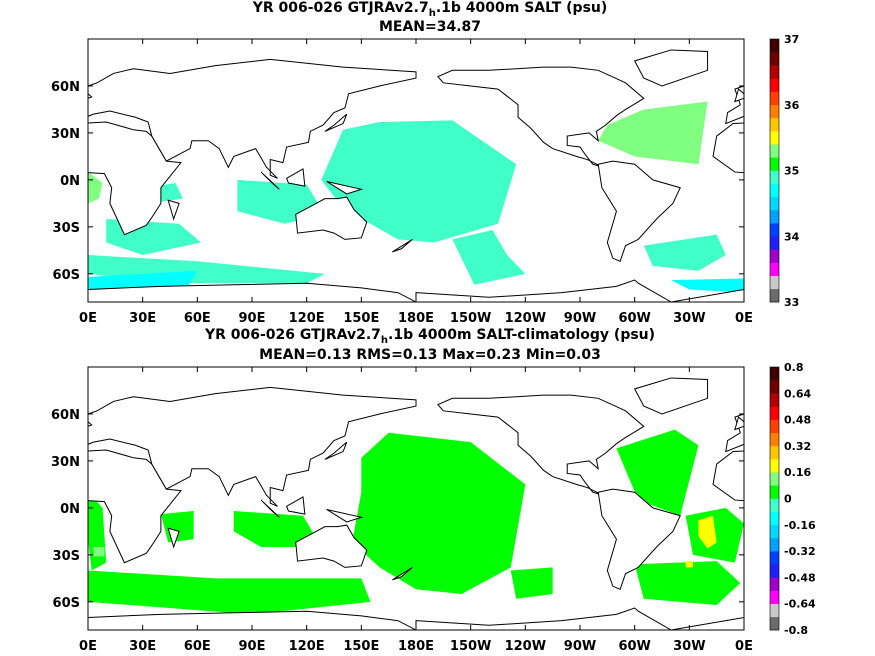 This screenshot has width=875, height=656. I want to click on colorbar-label: 0, so click(788, 499).